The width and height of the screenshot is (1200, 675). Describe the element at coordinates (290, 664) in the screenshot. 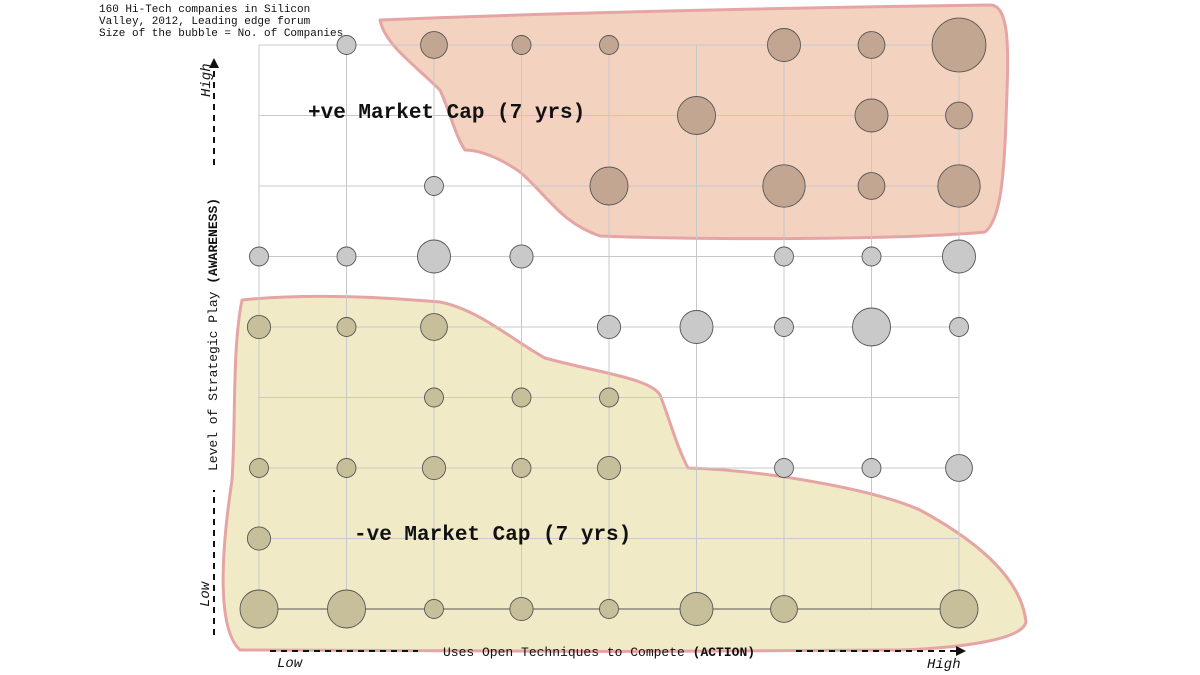

I see `x-axis-low-label: Low` at that location.